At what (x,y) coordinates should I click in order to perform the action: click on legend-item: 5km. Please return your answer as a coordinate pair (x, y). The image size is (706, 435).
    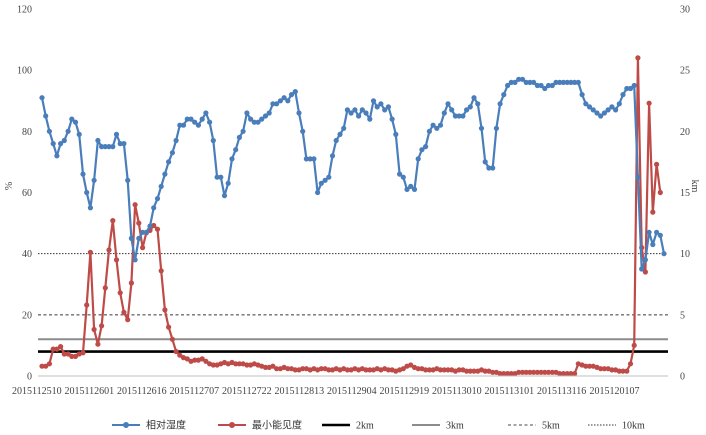
    Looking at the image, I should click on (534, 426).